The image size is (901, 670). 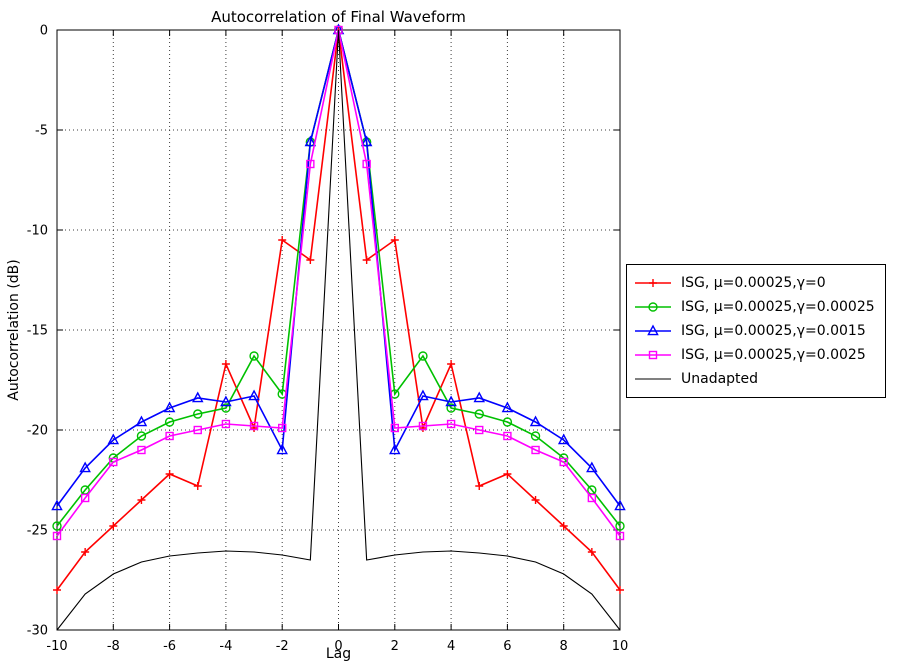 I want to click on x-tick-label: 4, so click(x=451, y=646).